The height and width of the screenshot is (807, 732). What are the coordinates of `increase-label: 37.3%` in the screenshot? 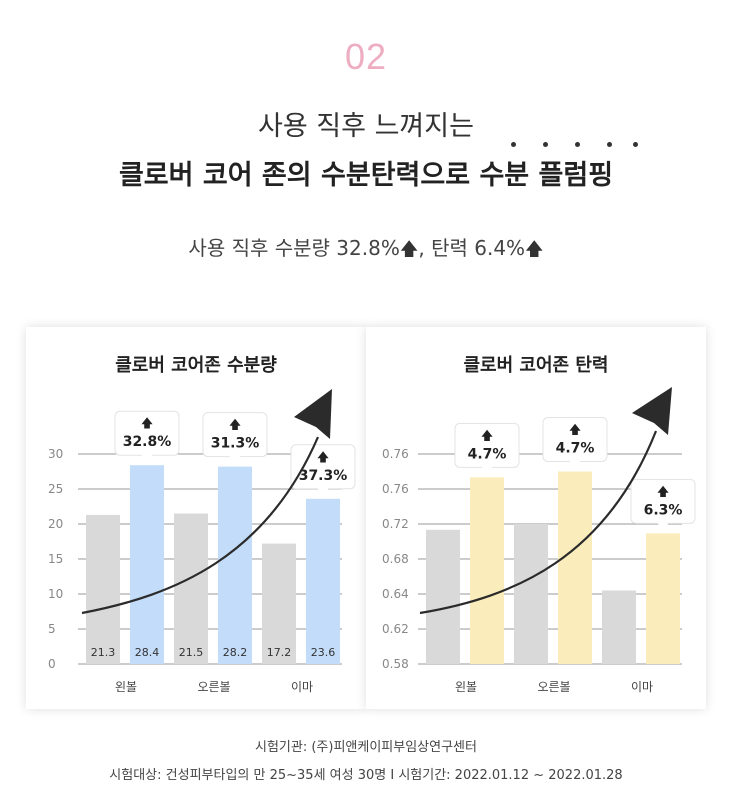 It's located at (323, 476).